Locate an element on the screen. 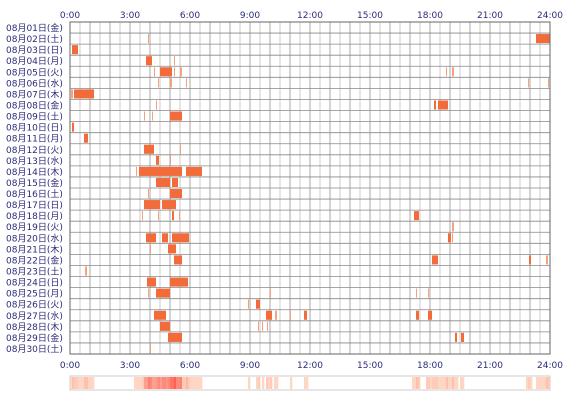  row-label: 08月06日(水) is located at coordinates (34, 83).